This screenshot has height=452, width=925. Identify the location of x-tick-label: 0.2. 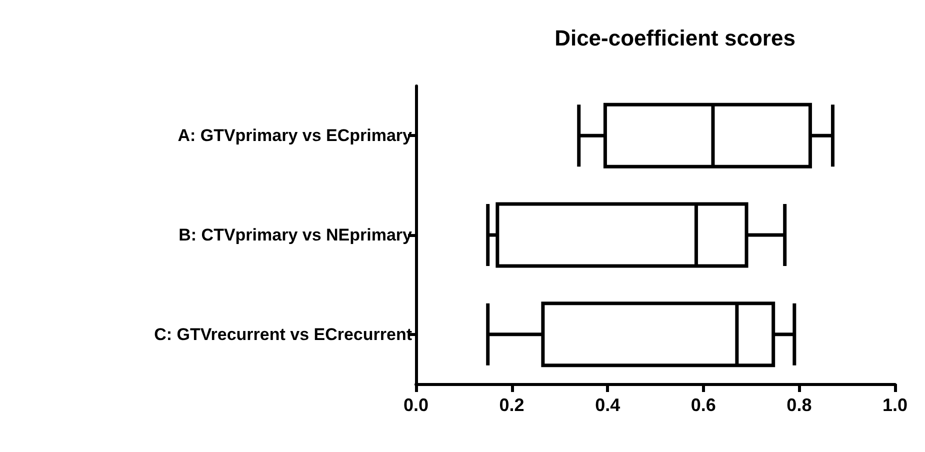
(511, 405).